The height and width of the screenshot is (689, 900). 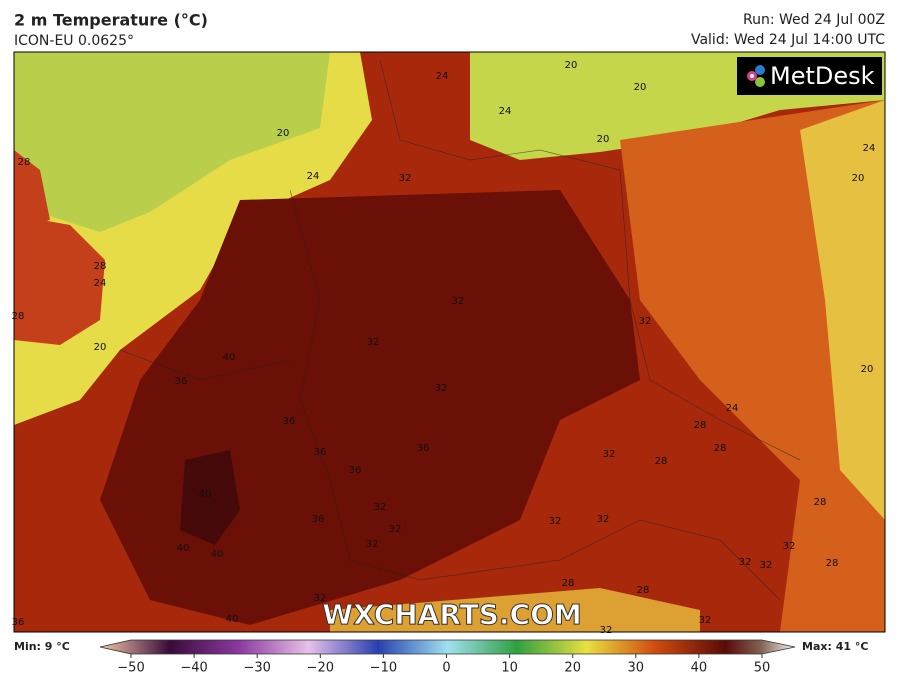 What do you see at coordinates (42, 646) in the screenshot?
I see `min-label: Min: 9 °C` at bounding box center [42, 646].